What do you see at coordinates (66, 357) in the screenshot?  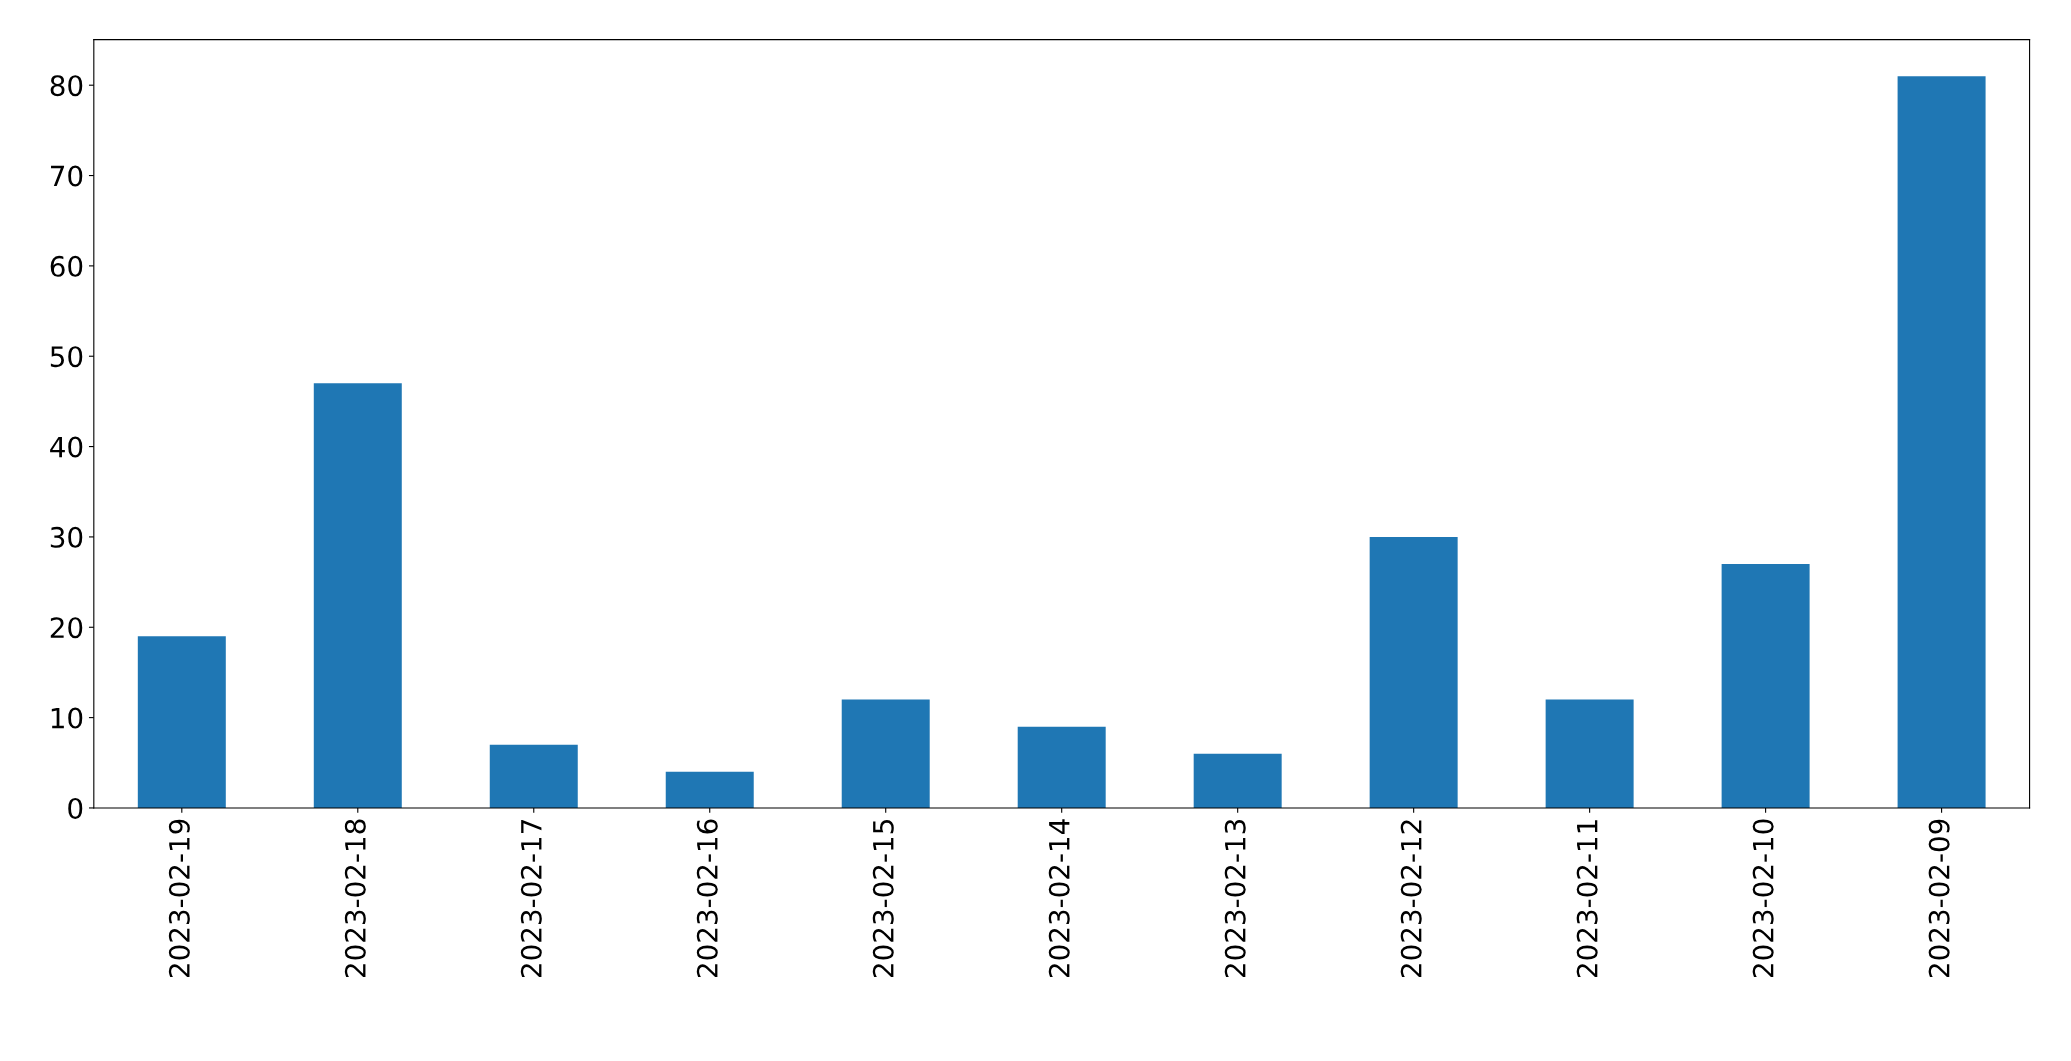 I see `y-tick-label: 50` at bounding box center [66, 357].